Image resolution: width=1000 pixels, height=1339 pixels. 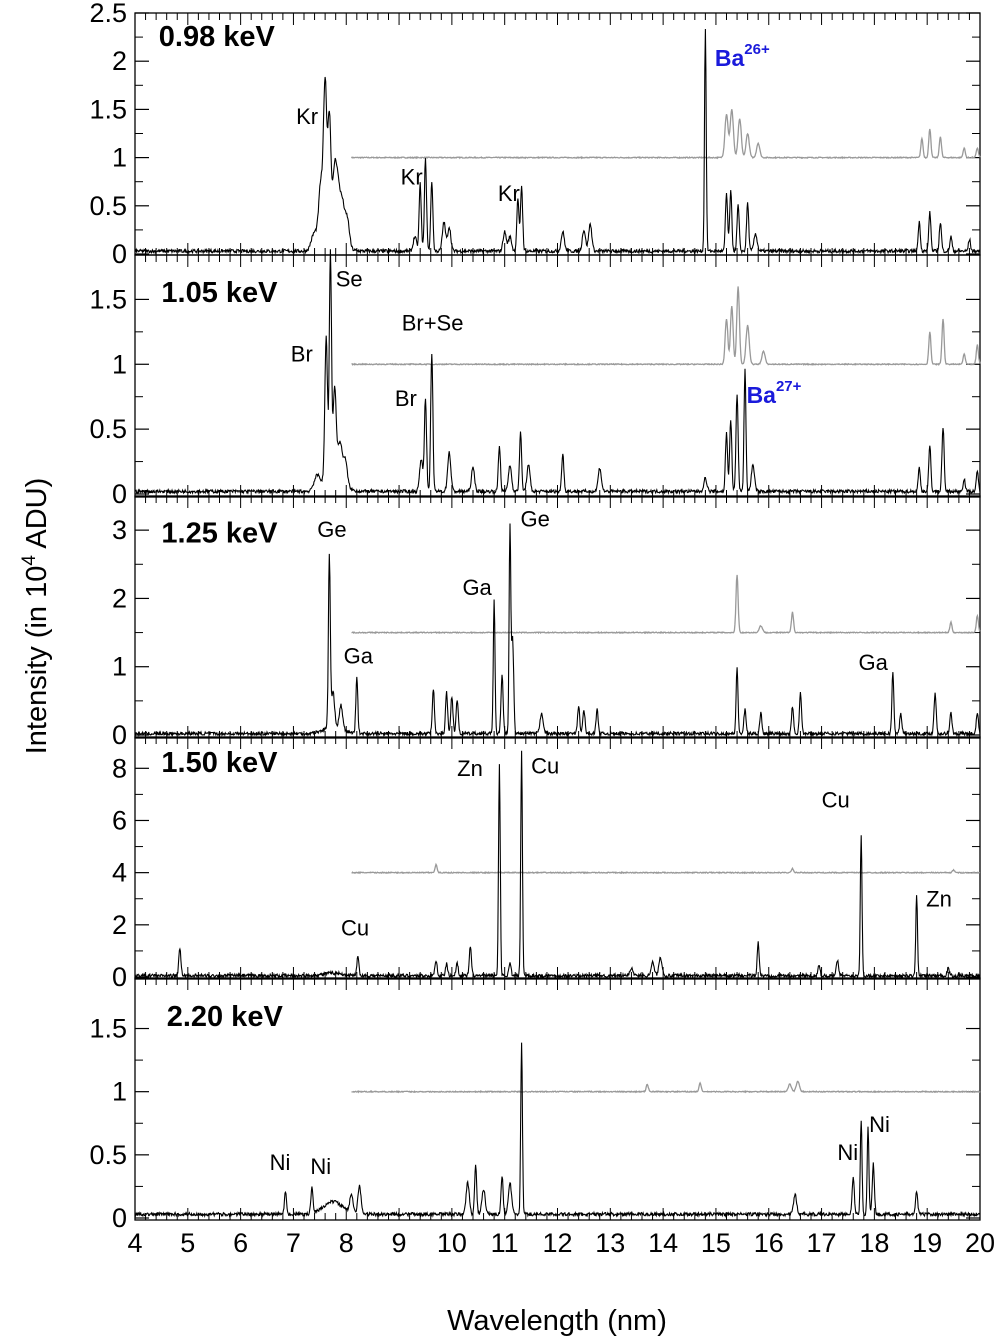 I want to click on x-axis-title: Wavelength (nm), so click(x=557, y=1321).